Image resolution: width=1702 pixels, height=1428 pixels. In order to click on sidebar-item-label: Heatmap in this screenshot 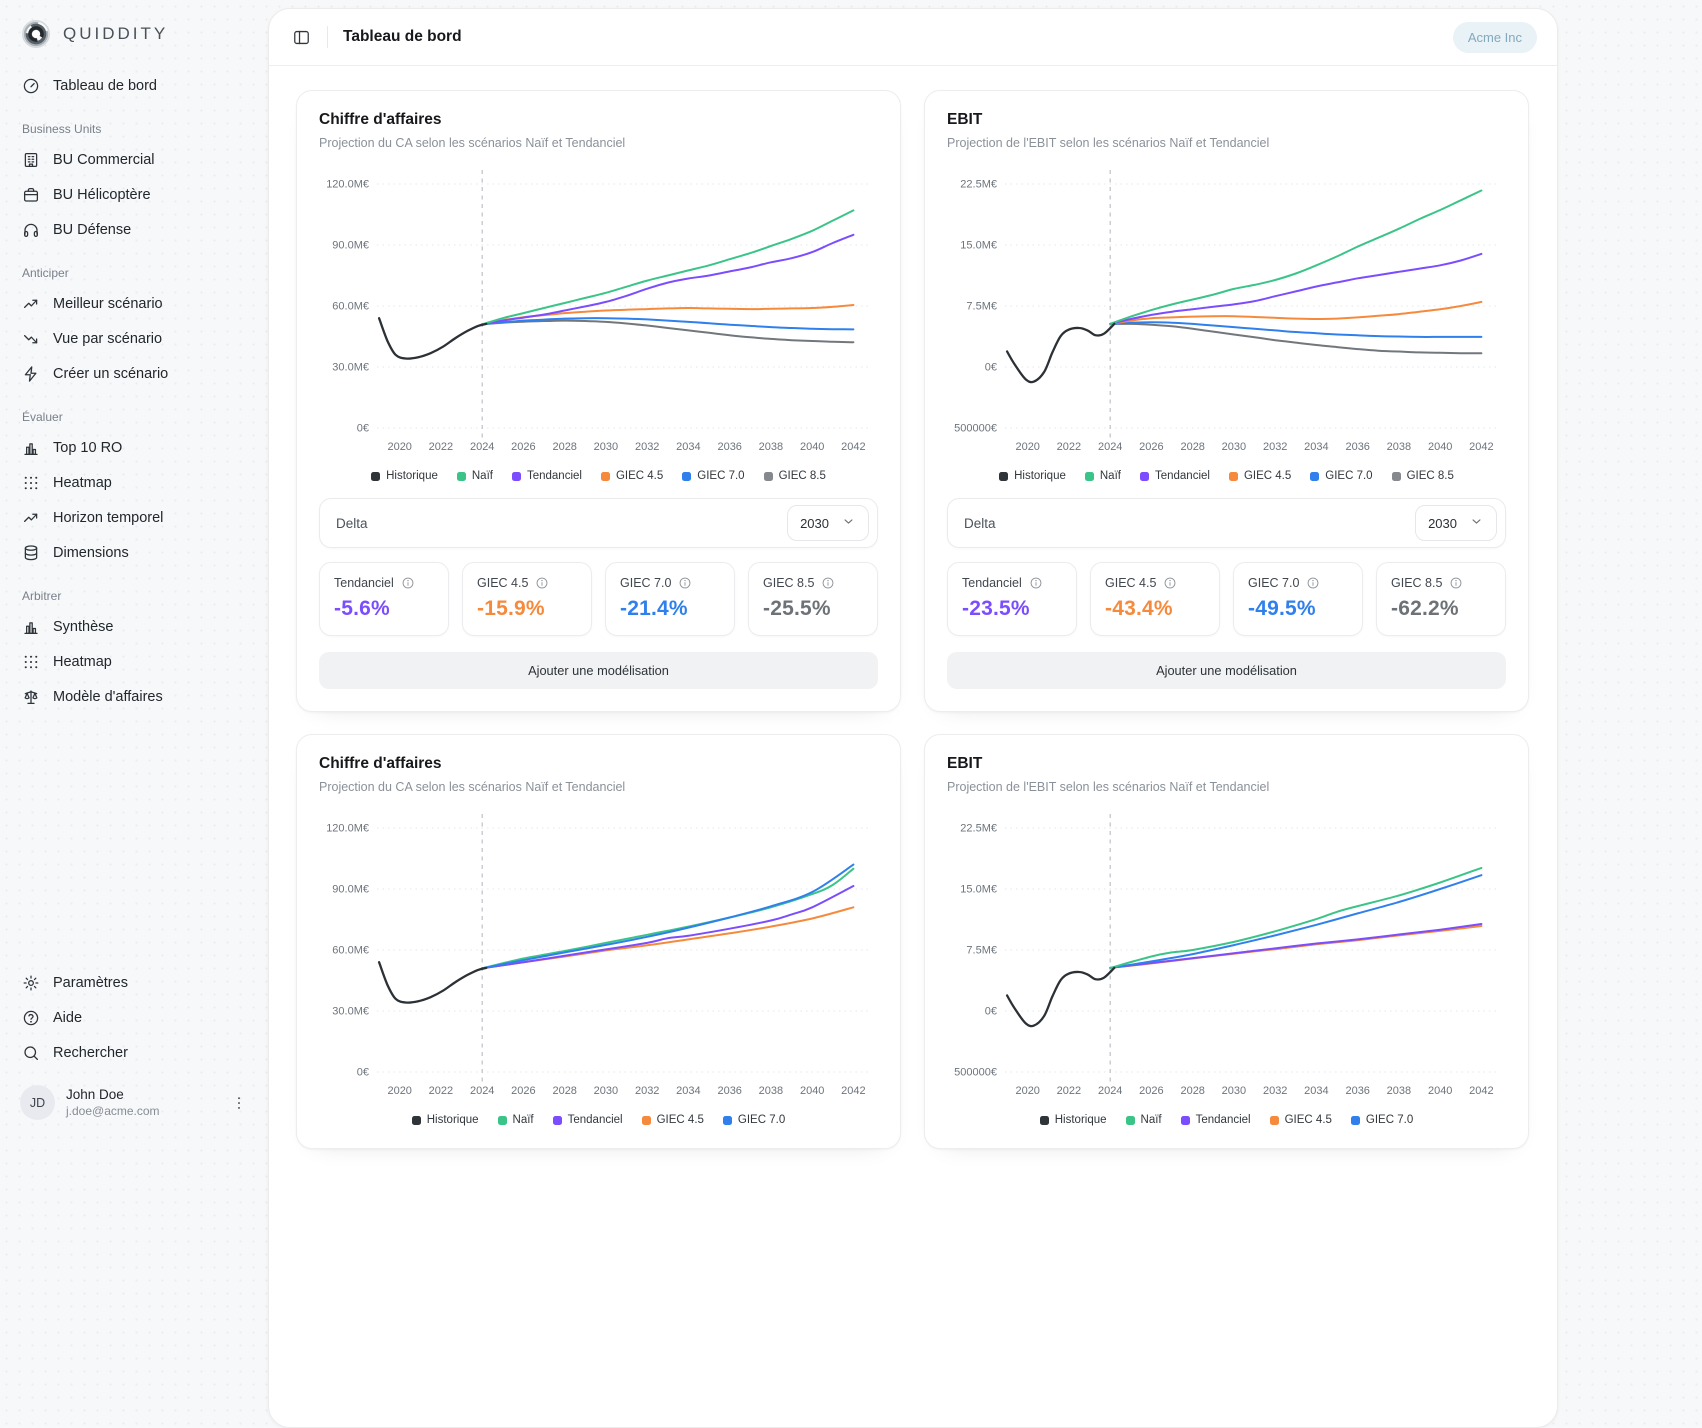, I will do `click(82, 483)`.